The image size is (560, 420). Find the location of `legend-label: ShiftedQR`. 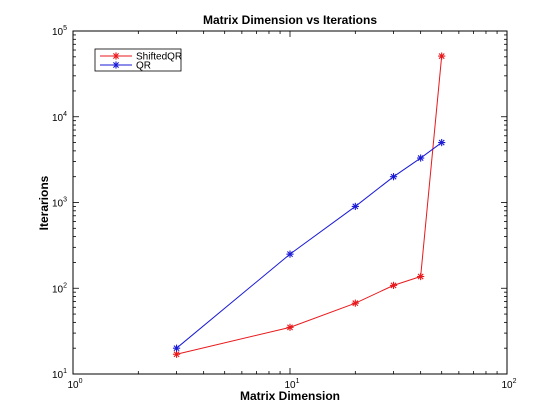

legend-label: ShiftedQR is located at coordinates (159, 57).